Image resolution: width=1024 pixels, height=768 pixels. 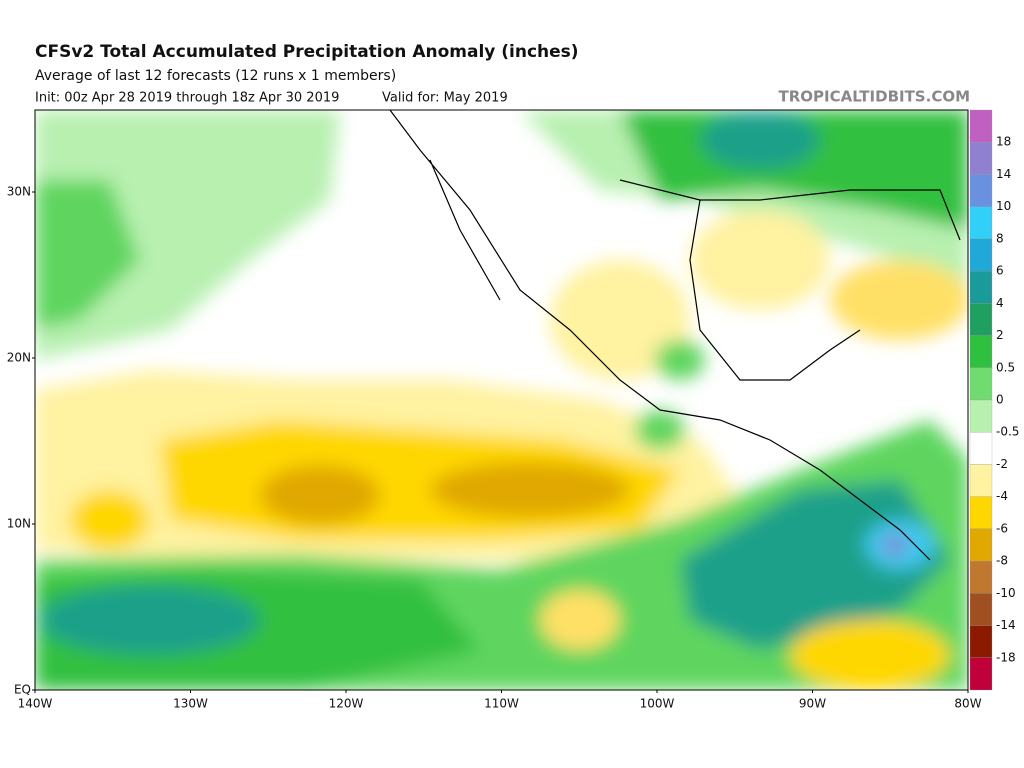 I want to click on colorbar-label: 14, so click(x=1003, y=174).